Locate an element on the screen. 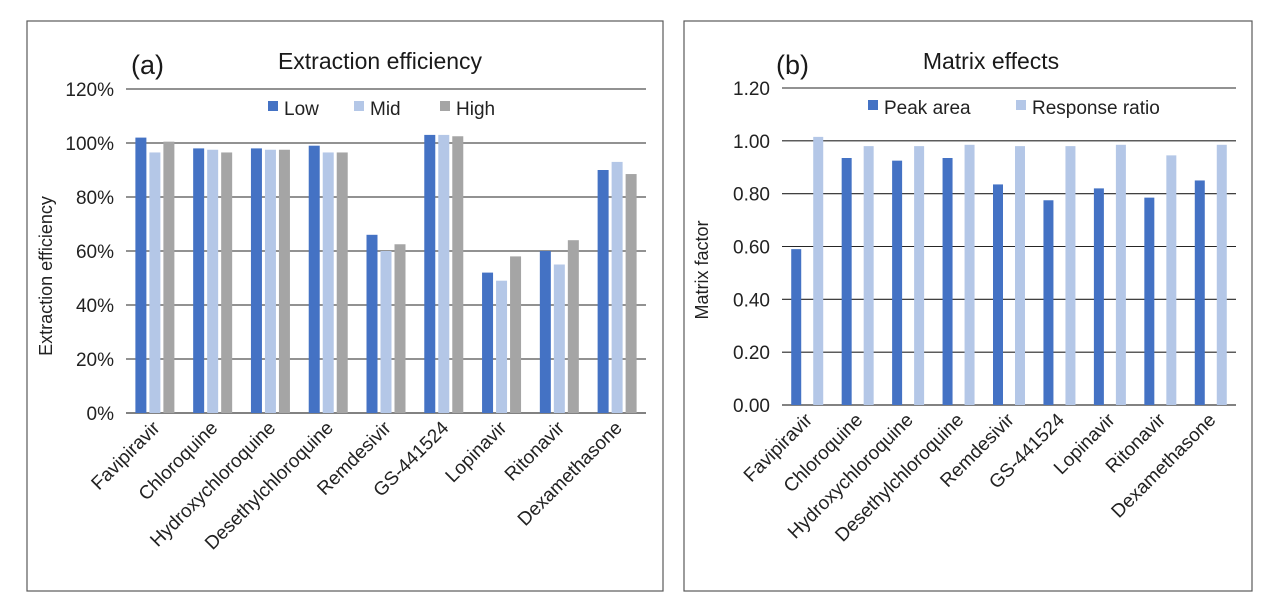 This screenshot has width=1280, height=615. y-tick-label: 0.40 is located at coordinates (751, 300).